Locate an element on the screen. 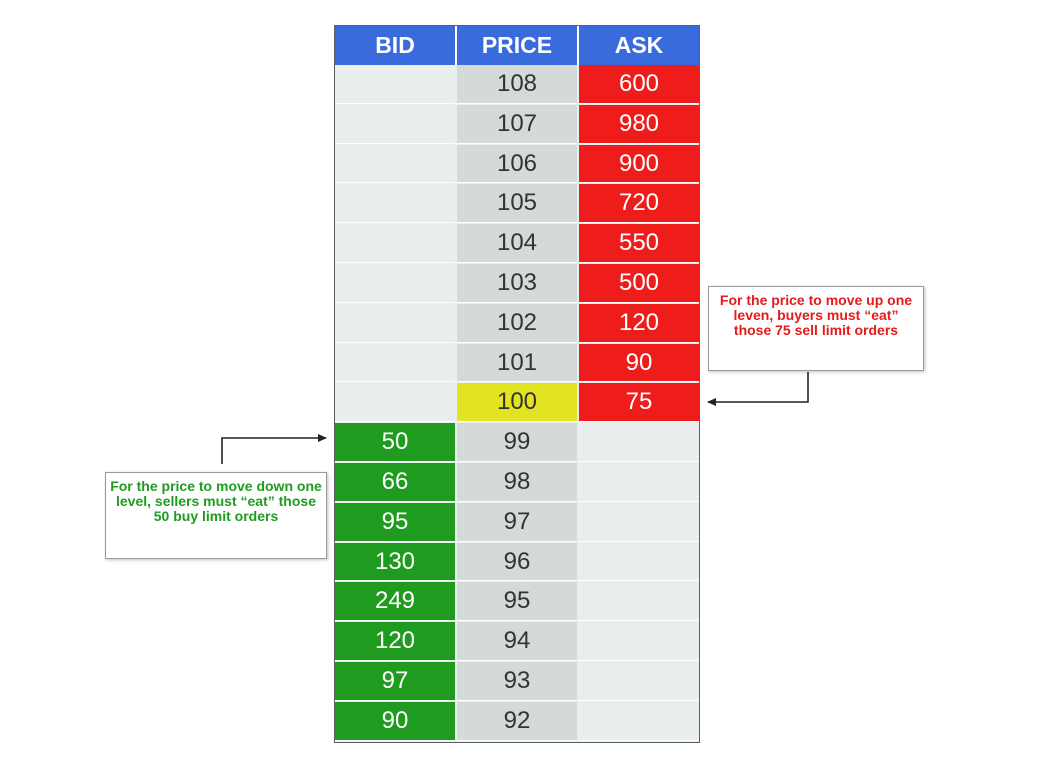 The width and height of the screenshot is (1037, 782). price-cell: 101 is located at coordinates (517, 363).